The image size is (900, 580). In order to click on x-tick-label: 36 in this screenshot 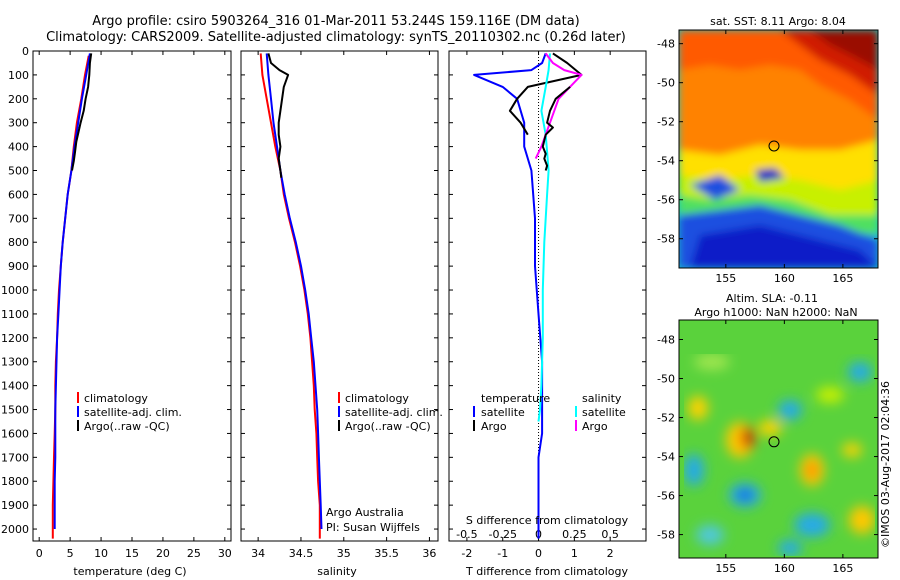, I will do `click(429, 553)`.